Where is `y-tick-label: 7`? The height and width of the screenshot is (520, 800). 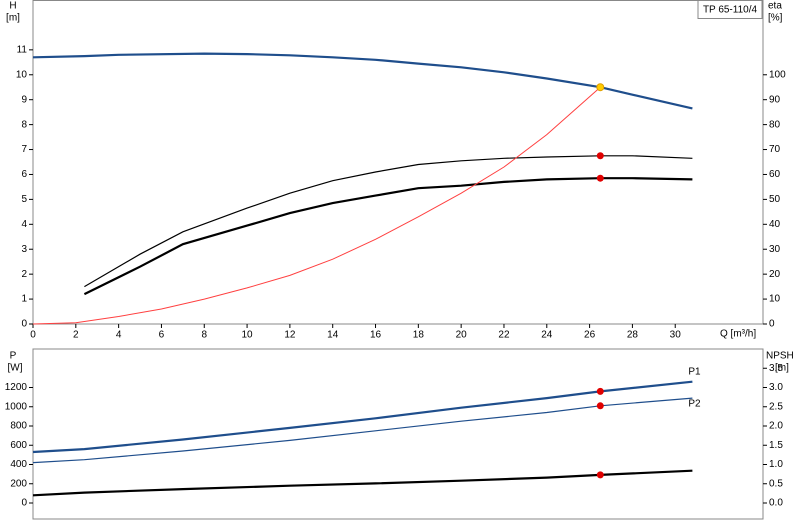 y-tick-label: 7 is located at coordinates (24, 149).